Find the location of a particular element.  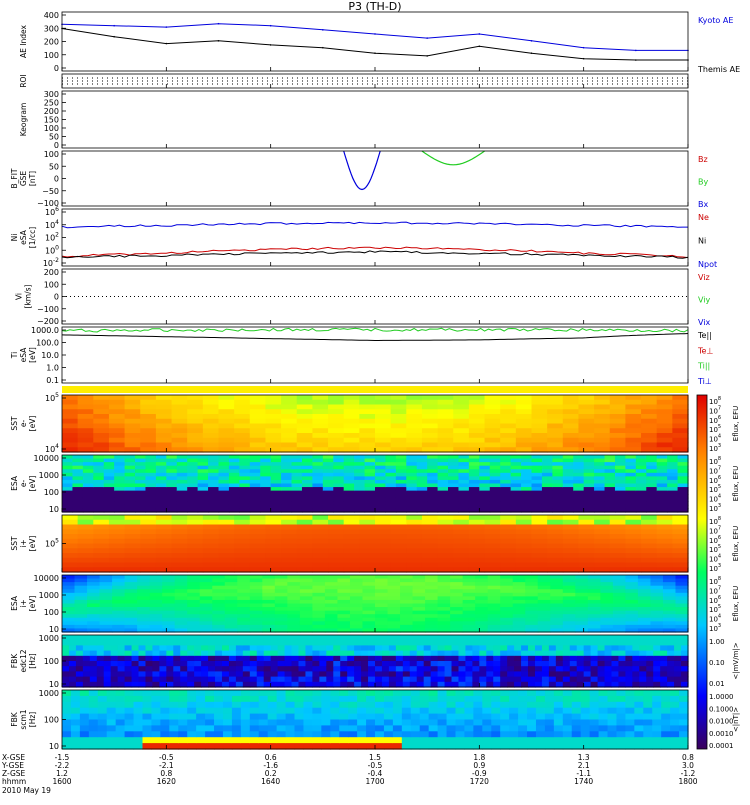

time-axis-z-value: 1.2 is located at coordinates (62, 773).